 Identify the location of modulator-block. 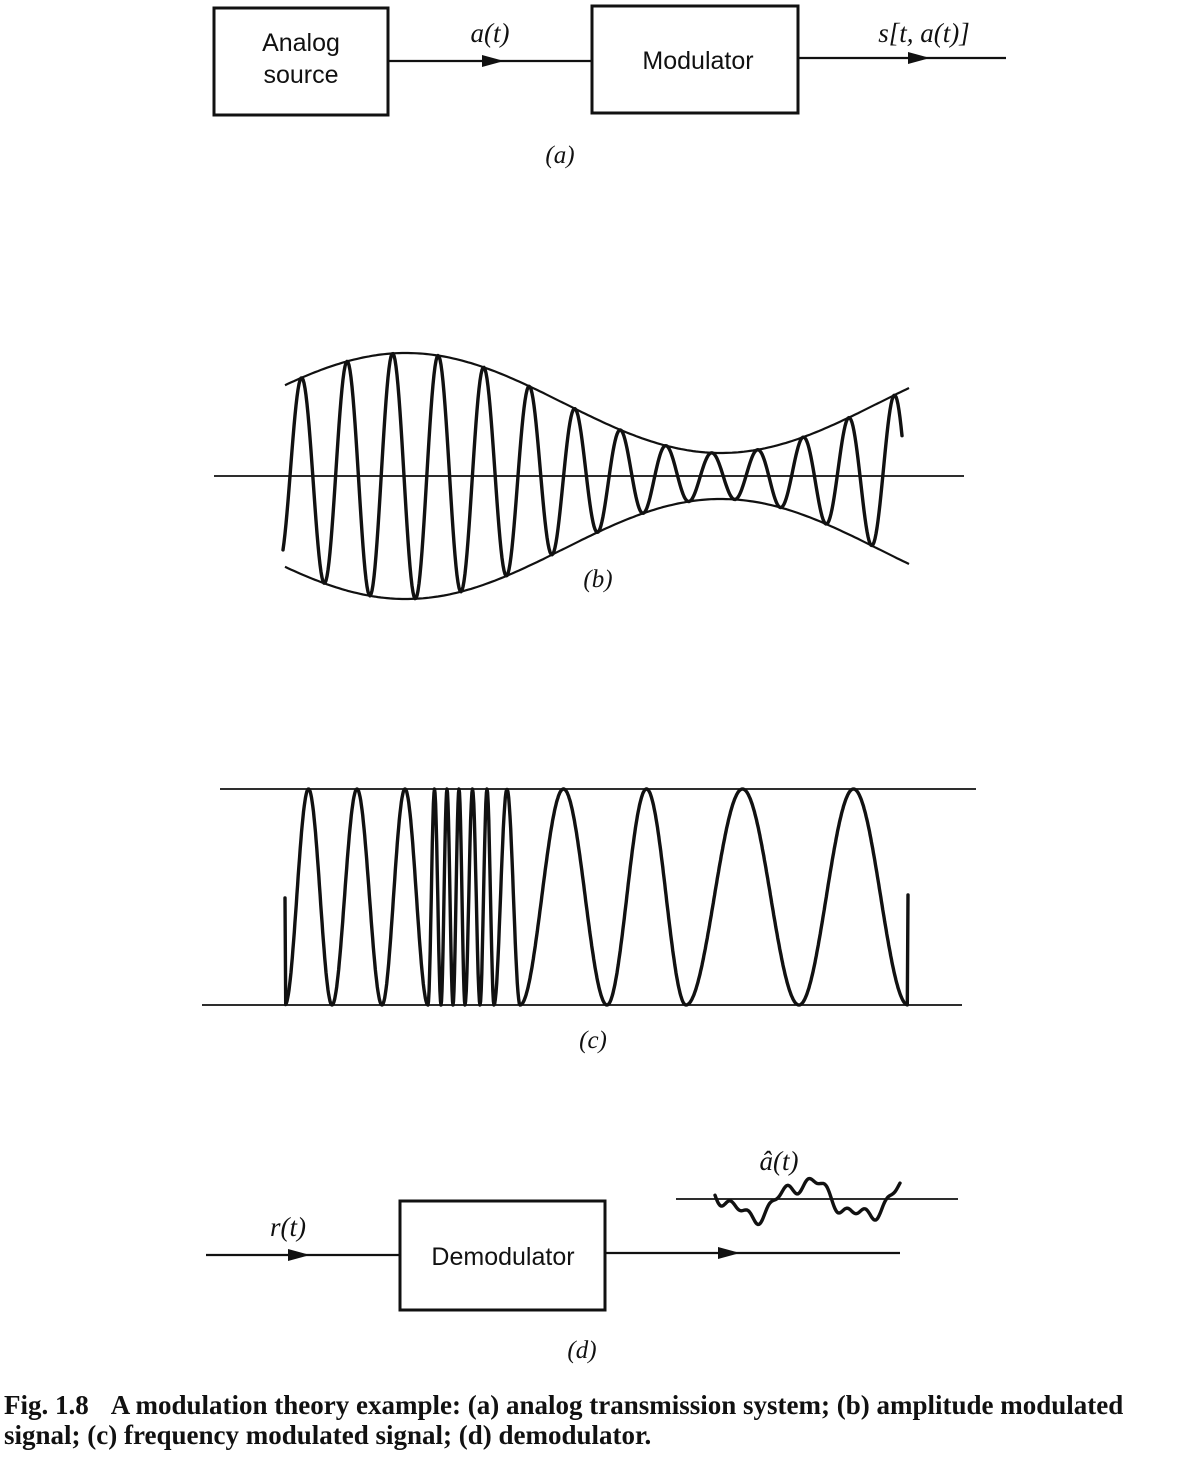
(695, 59).